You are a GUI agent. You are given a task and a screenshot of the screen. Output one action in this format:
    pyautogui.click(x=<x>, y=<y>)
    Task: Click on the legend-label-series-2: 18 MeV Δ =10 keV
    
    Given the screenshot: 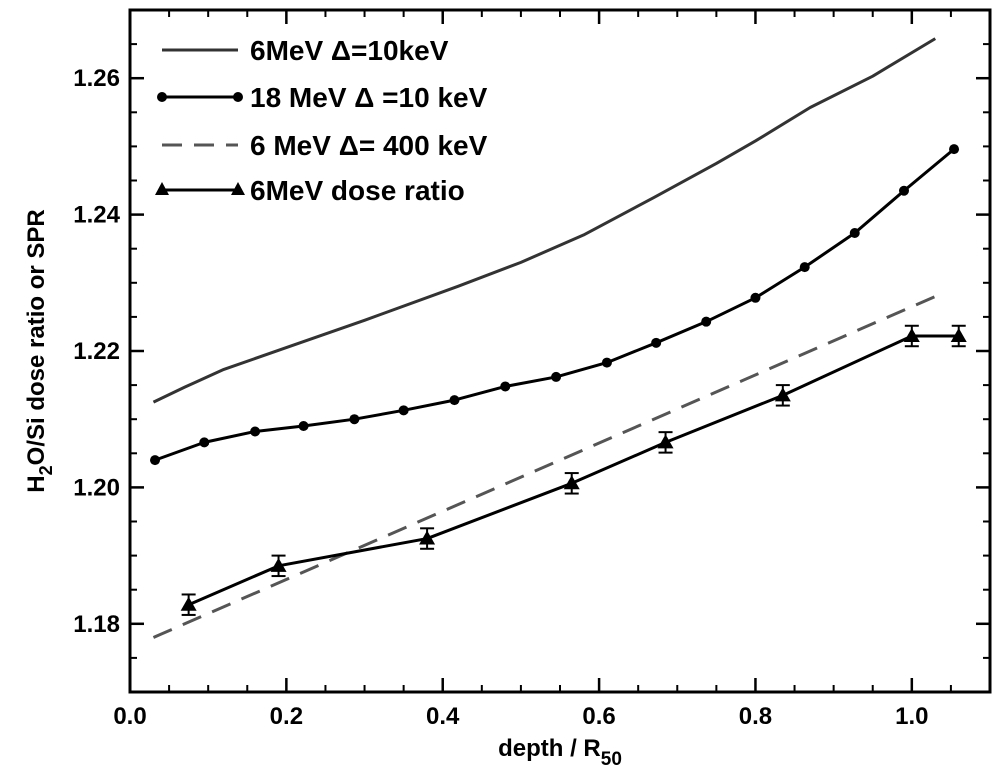 What is the action you would take?
    pyautogui.click(x=369, y=97)
    